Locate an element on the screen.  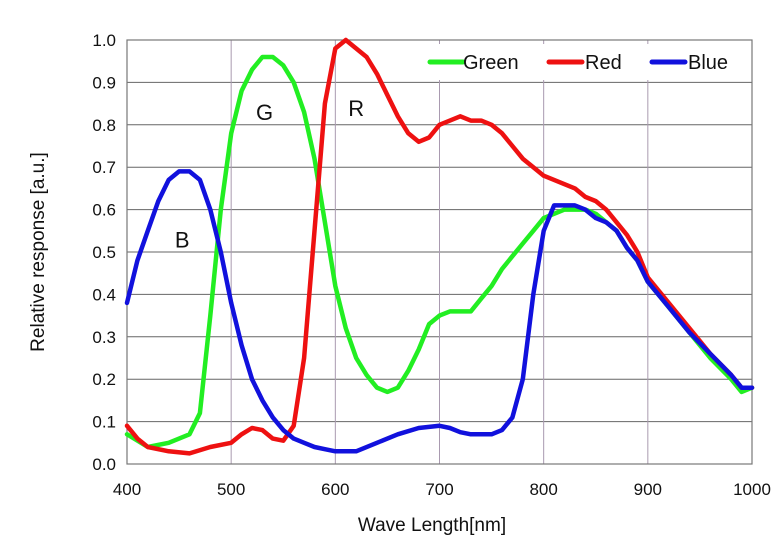
y-tick-label: 0.4 is located at coordinates (104, 294).